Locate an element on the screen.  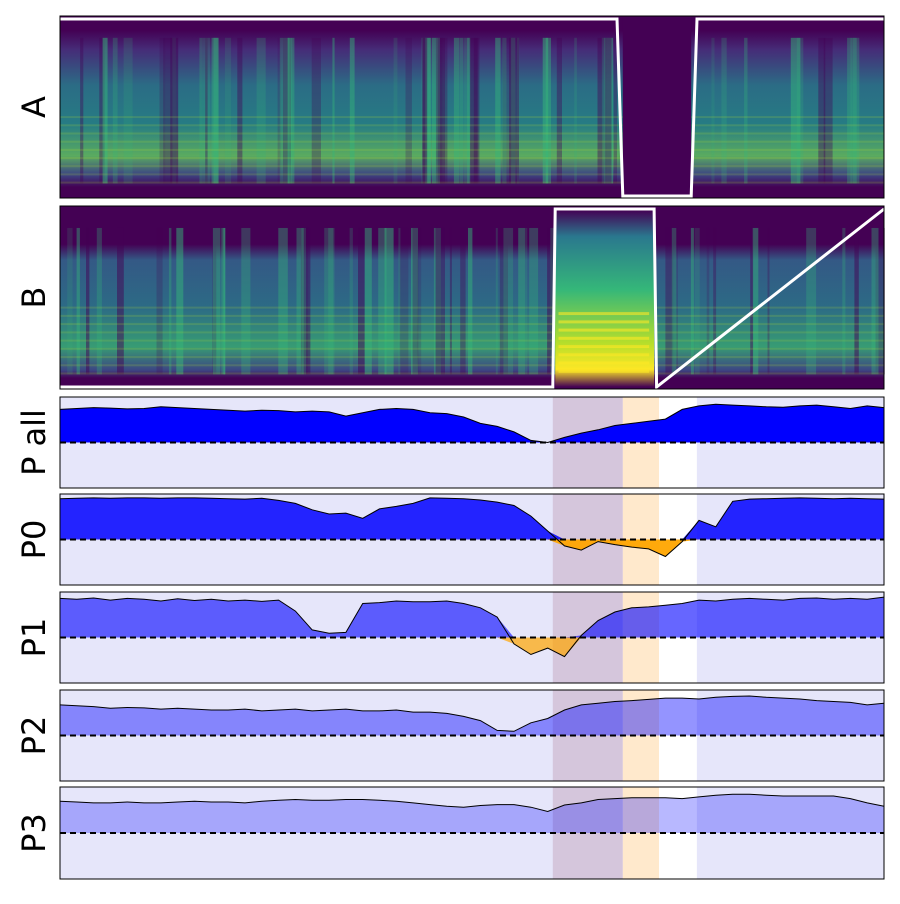
panel-p3: P3 is located at coordinates (450, 833).